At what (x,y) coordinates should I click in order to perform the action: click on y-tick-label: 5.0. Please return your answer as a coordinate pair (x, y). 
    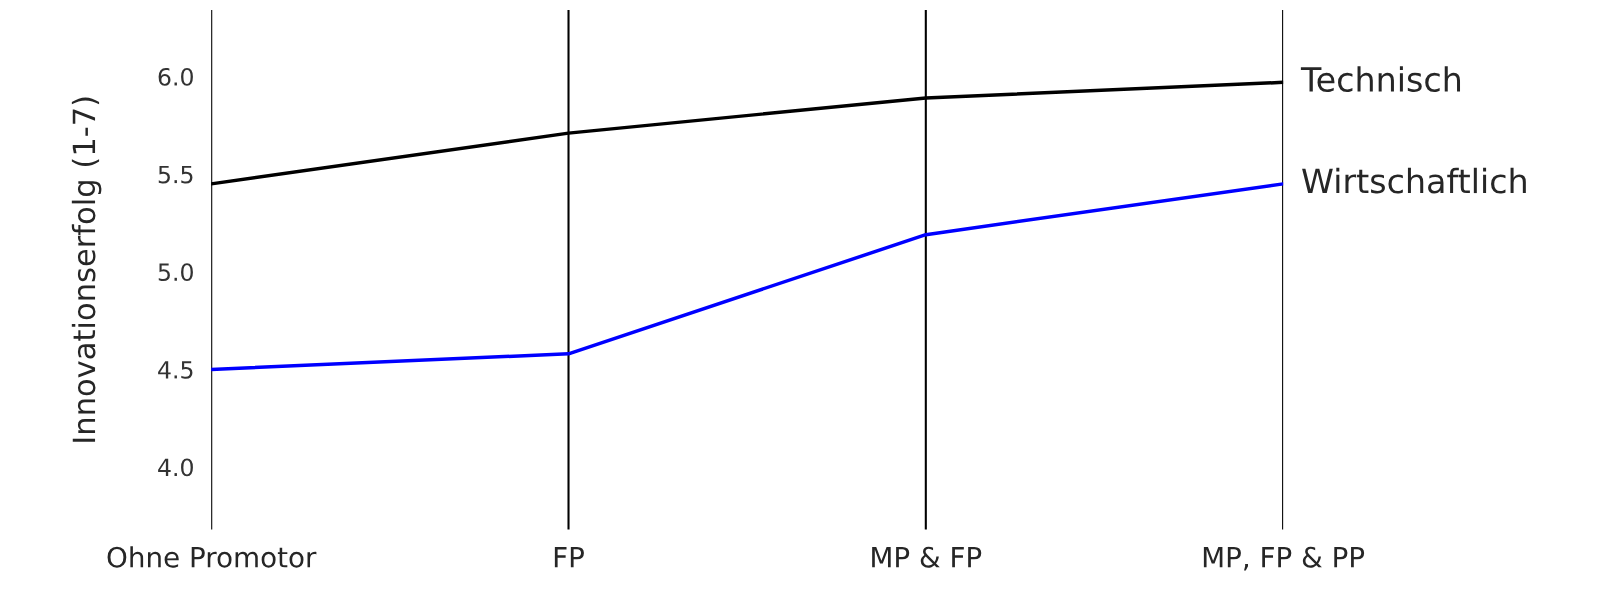
    Looking at the image, I should click on (175, 272).